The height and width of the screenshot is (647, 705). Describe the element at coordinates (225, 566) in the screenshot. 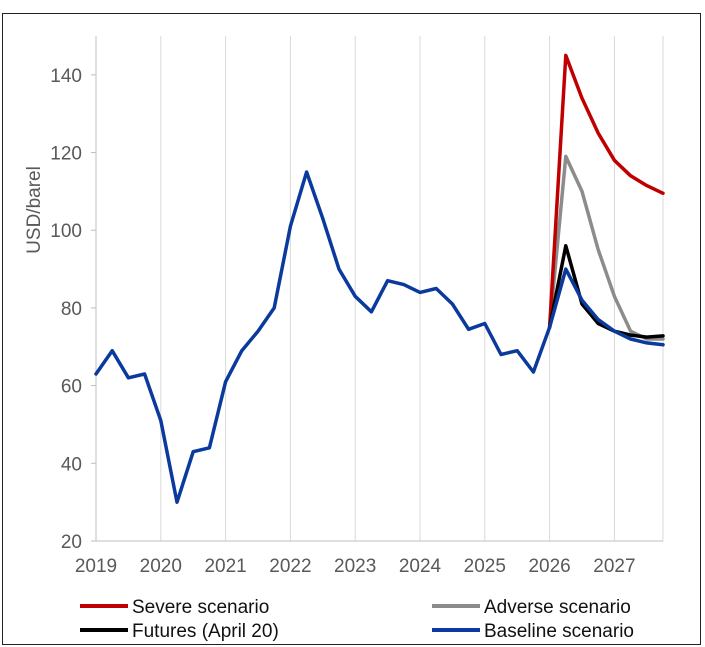

I see `x-tick-label: 2021` at that location.